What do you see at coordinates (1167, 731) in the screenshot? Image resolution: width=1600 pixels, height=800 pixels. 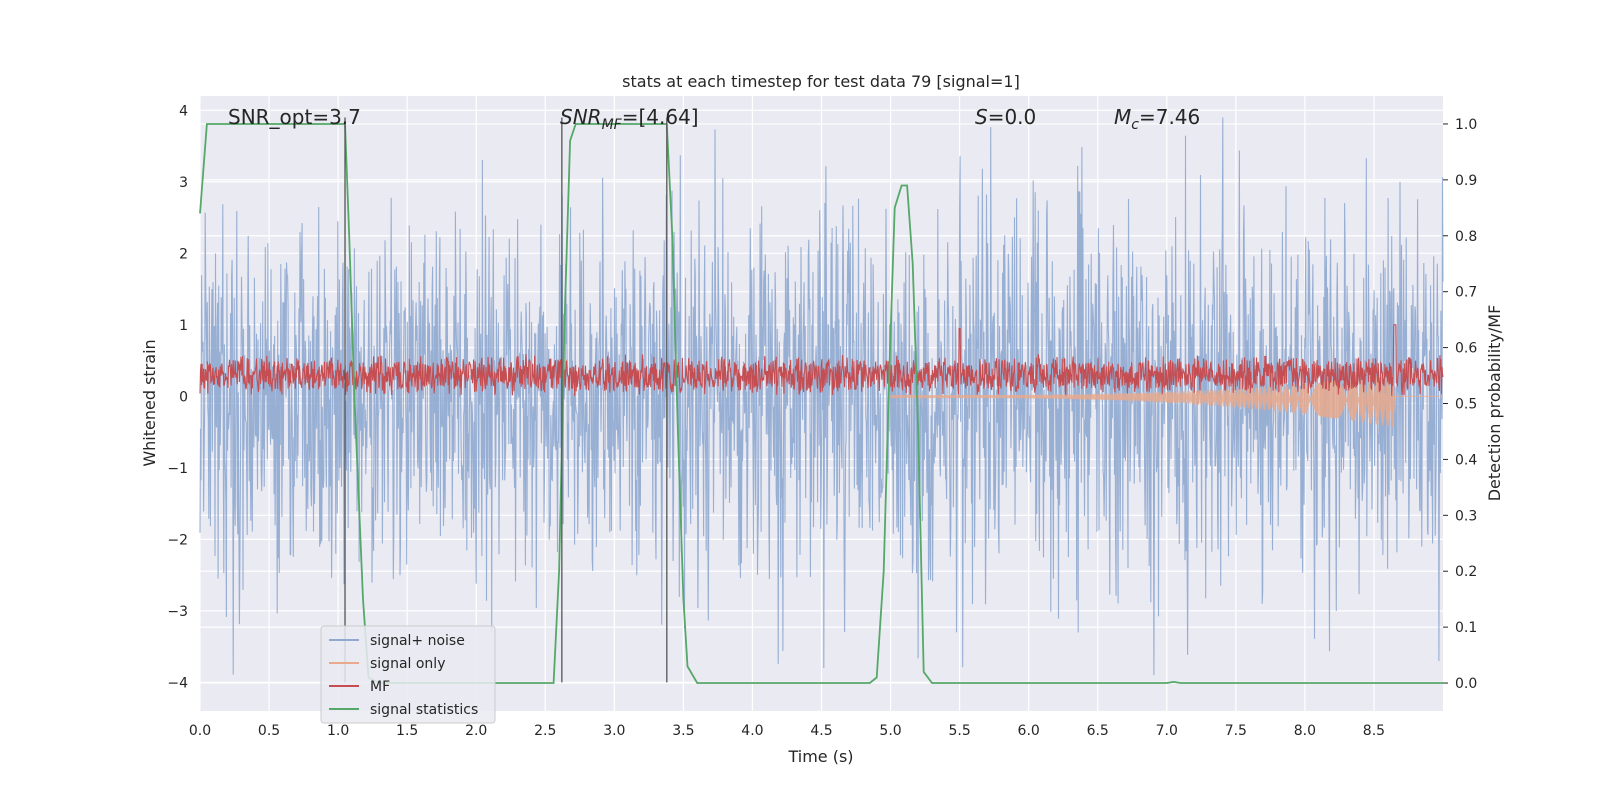 I see `x-tick-label: 7.0` at bounding box center [1167, 731].